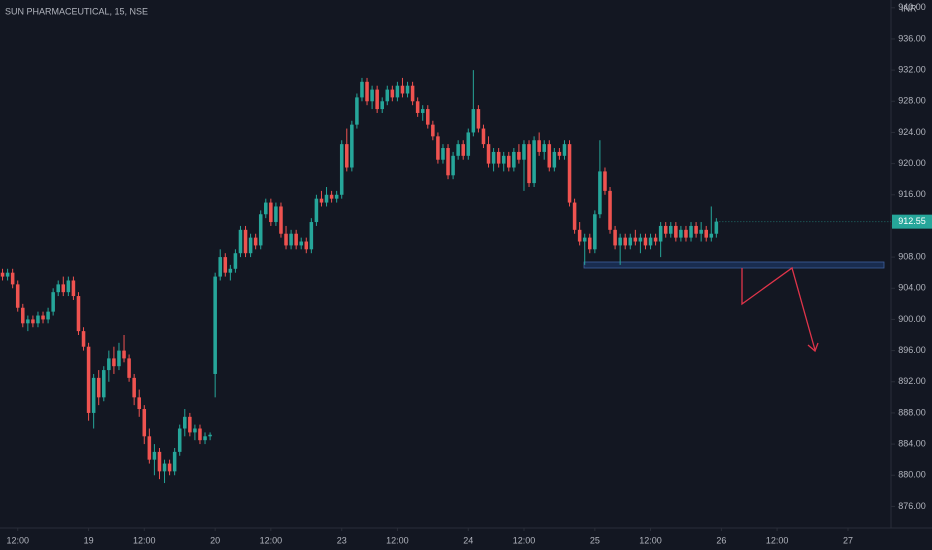  Describe the element at coordinates (912, 132) in the screenshot. I see `y-tick-label: 924.00` at that location.